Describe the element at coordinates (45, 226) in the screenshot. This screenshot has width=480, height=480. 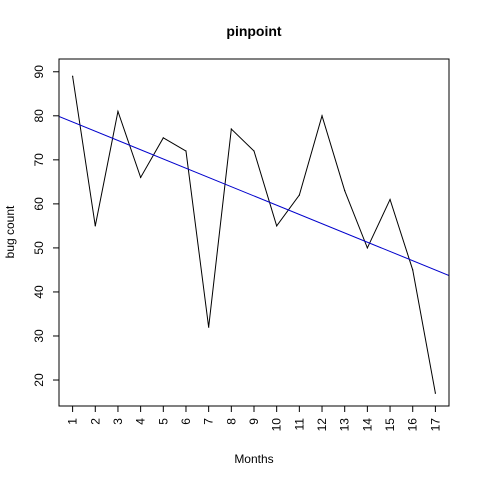
I see `y-axis: 20 30 40 50 60 70 80 90` at that location.